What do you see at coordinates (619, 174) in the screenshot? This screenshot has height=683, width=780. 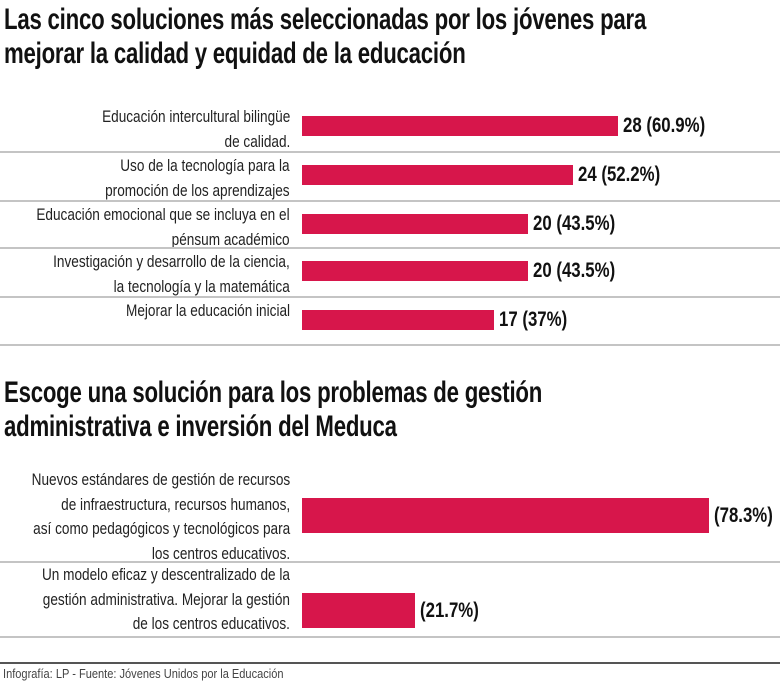 I see `data-label: 24 (52.2%)` at bounding box center [619, 174].